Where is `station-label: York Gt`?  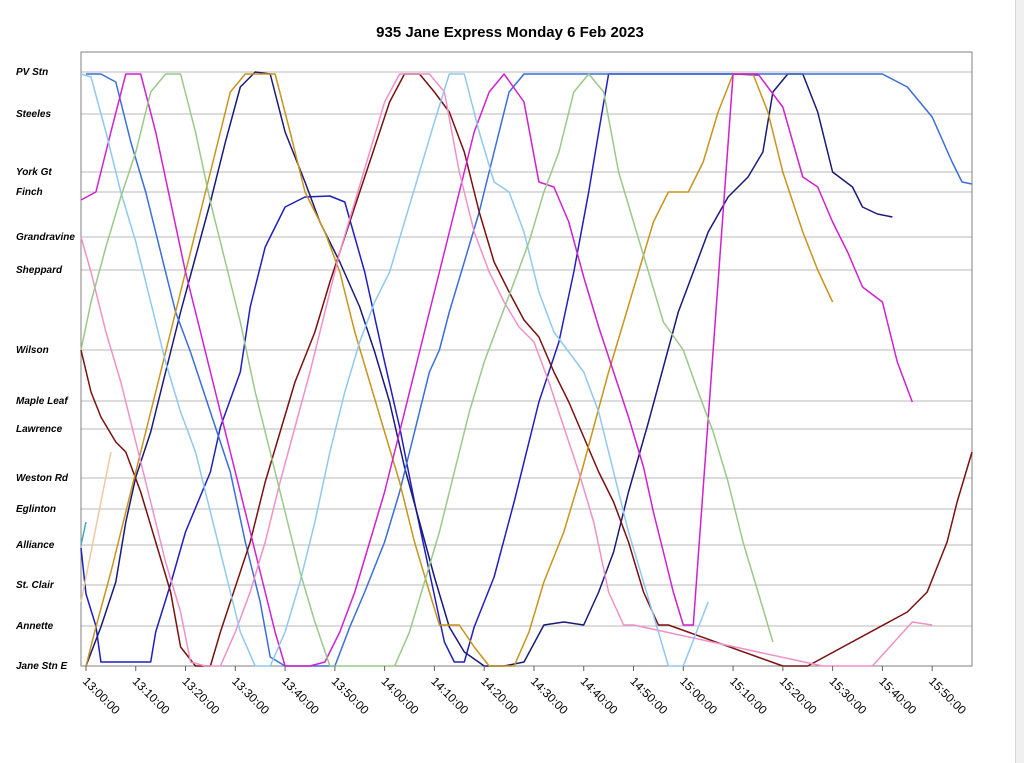 station-label: York Gt is located at coordinates (34, 172).